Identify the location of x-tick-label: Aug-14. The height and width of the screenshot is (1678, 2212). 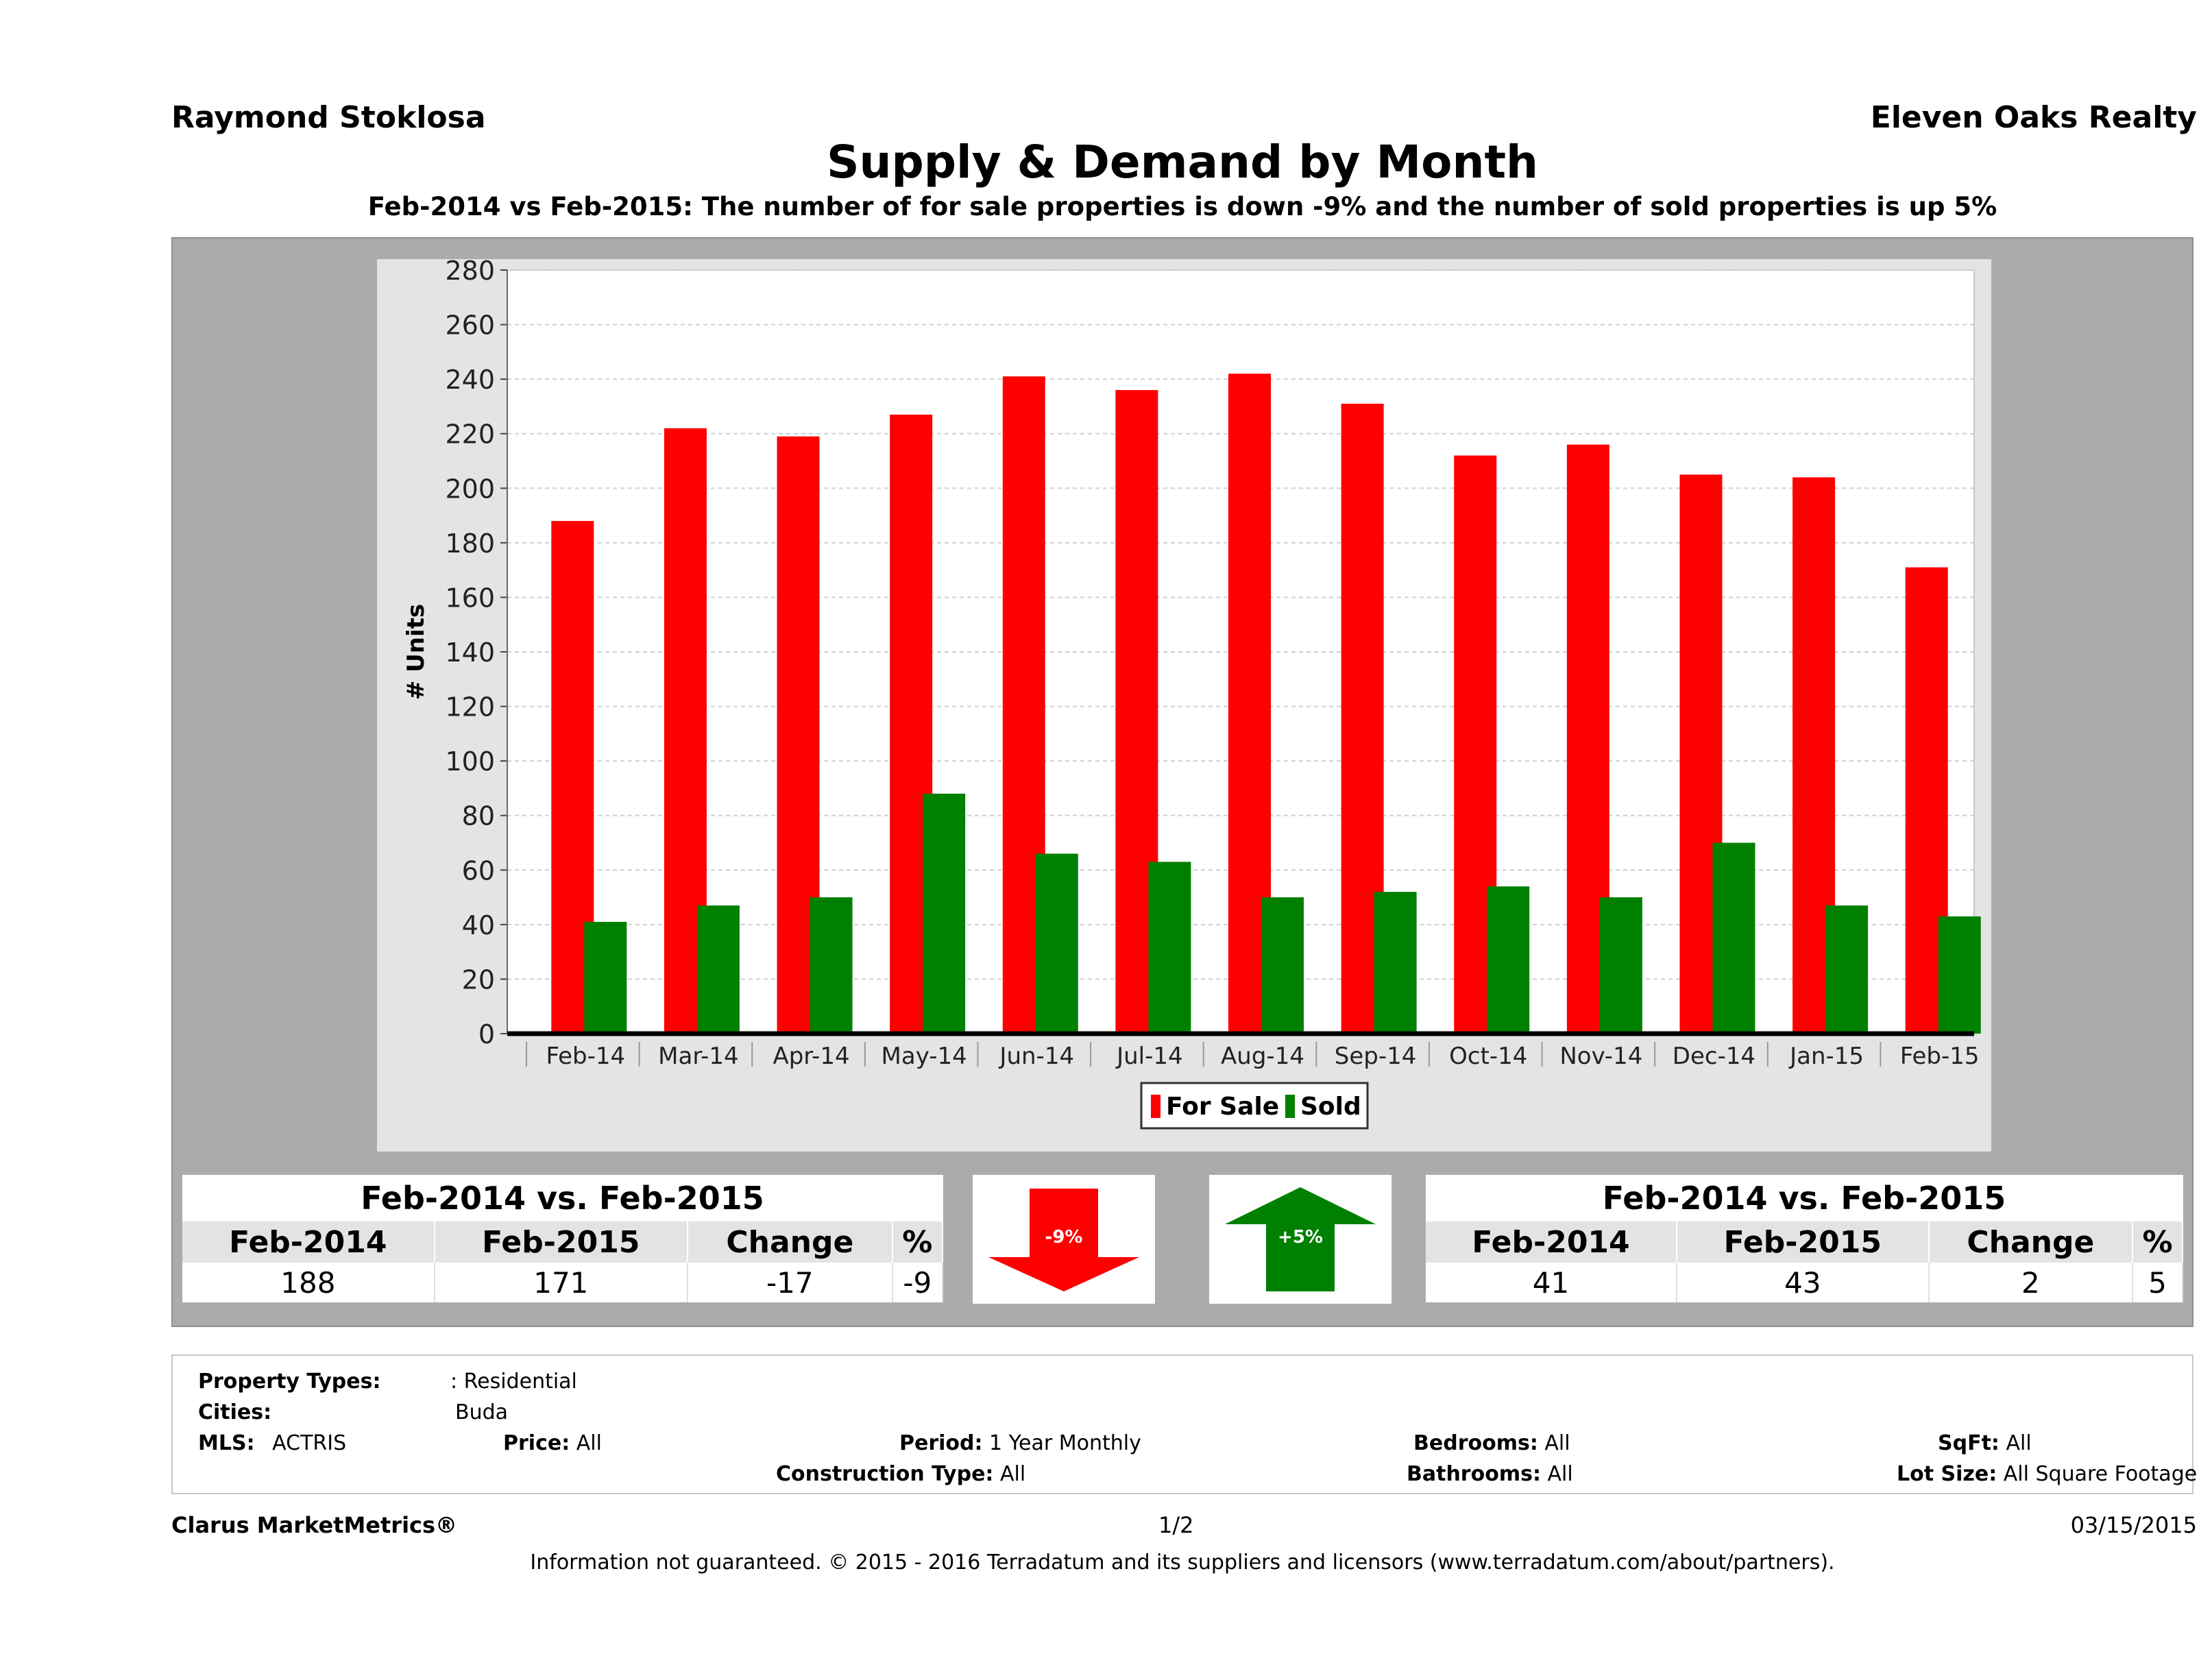
(1263, 1056).